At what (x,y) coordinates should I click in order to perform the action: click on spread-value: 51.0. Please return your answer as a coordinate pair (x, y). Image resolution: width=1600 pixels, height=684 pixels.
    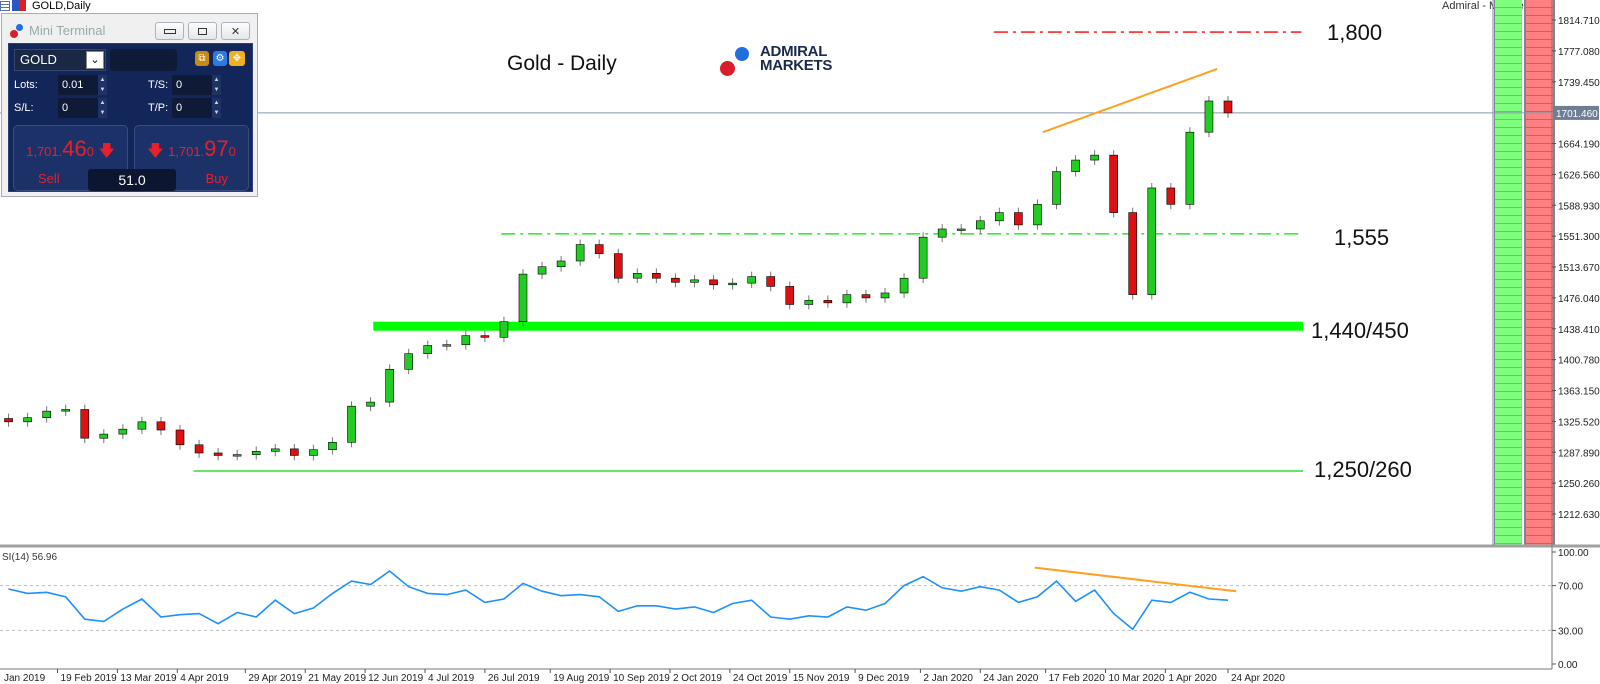
    Looking at the image, I should click on (132, 180).